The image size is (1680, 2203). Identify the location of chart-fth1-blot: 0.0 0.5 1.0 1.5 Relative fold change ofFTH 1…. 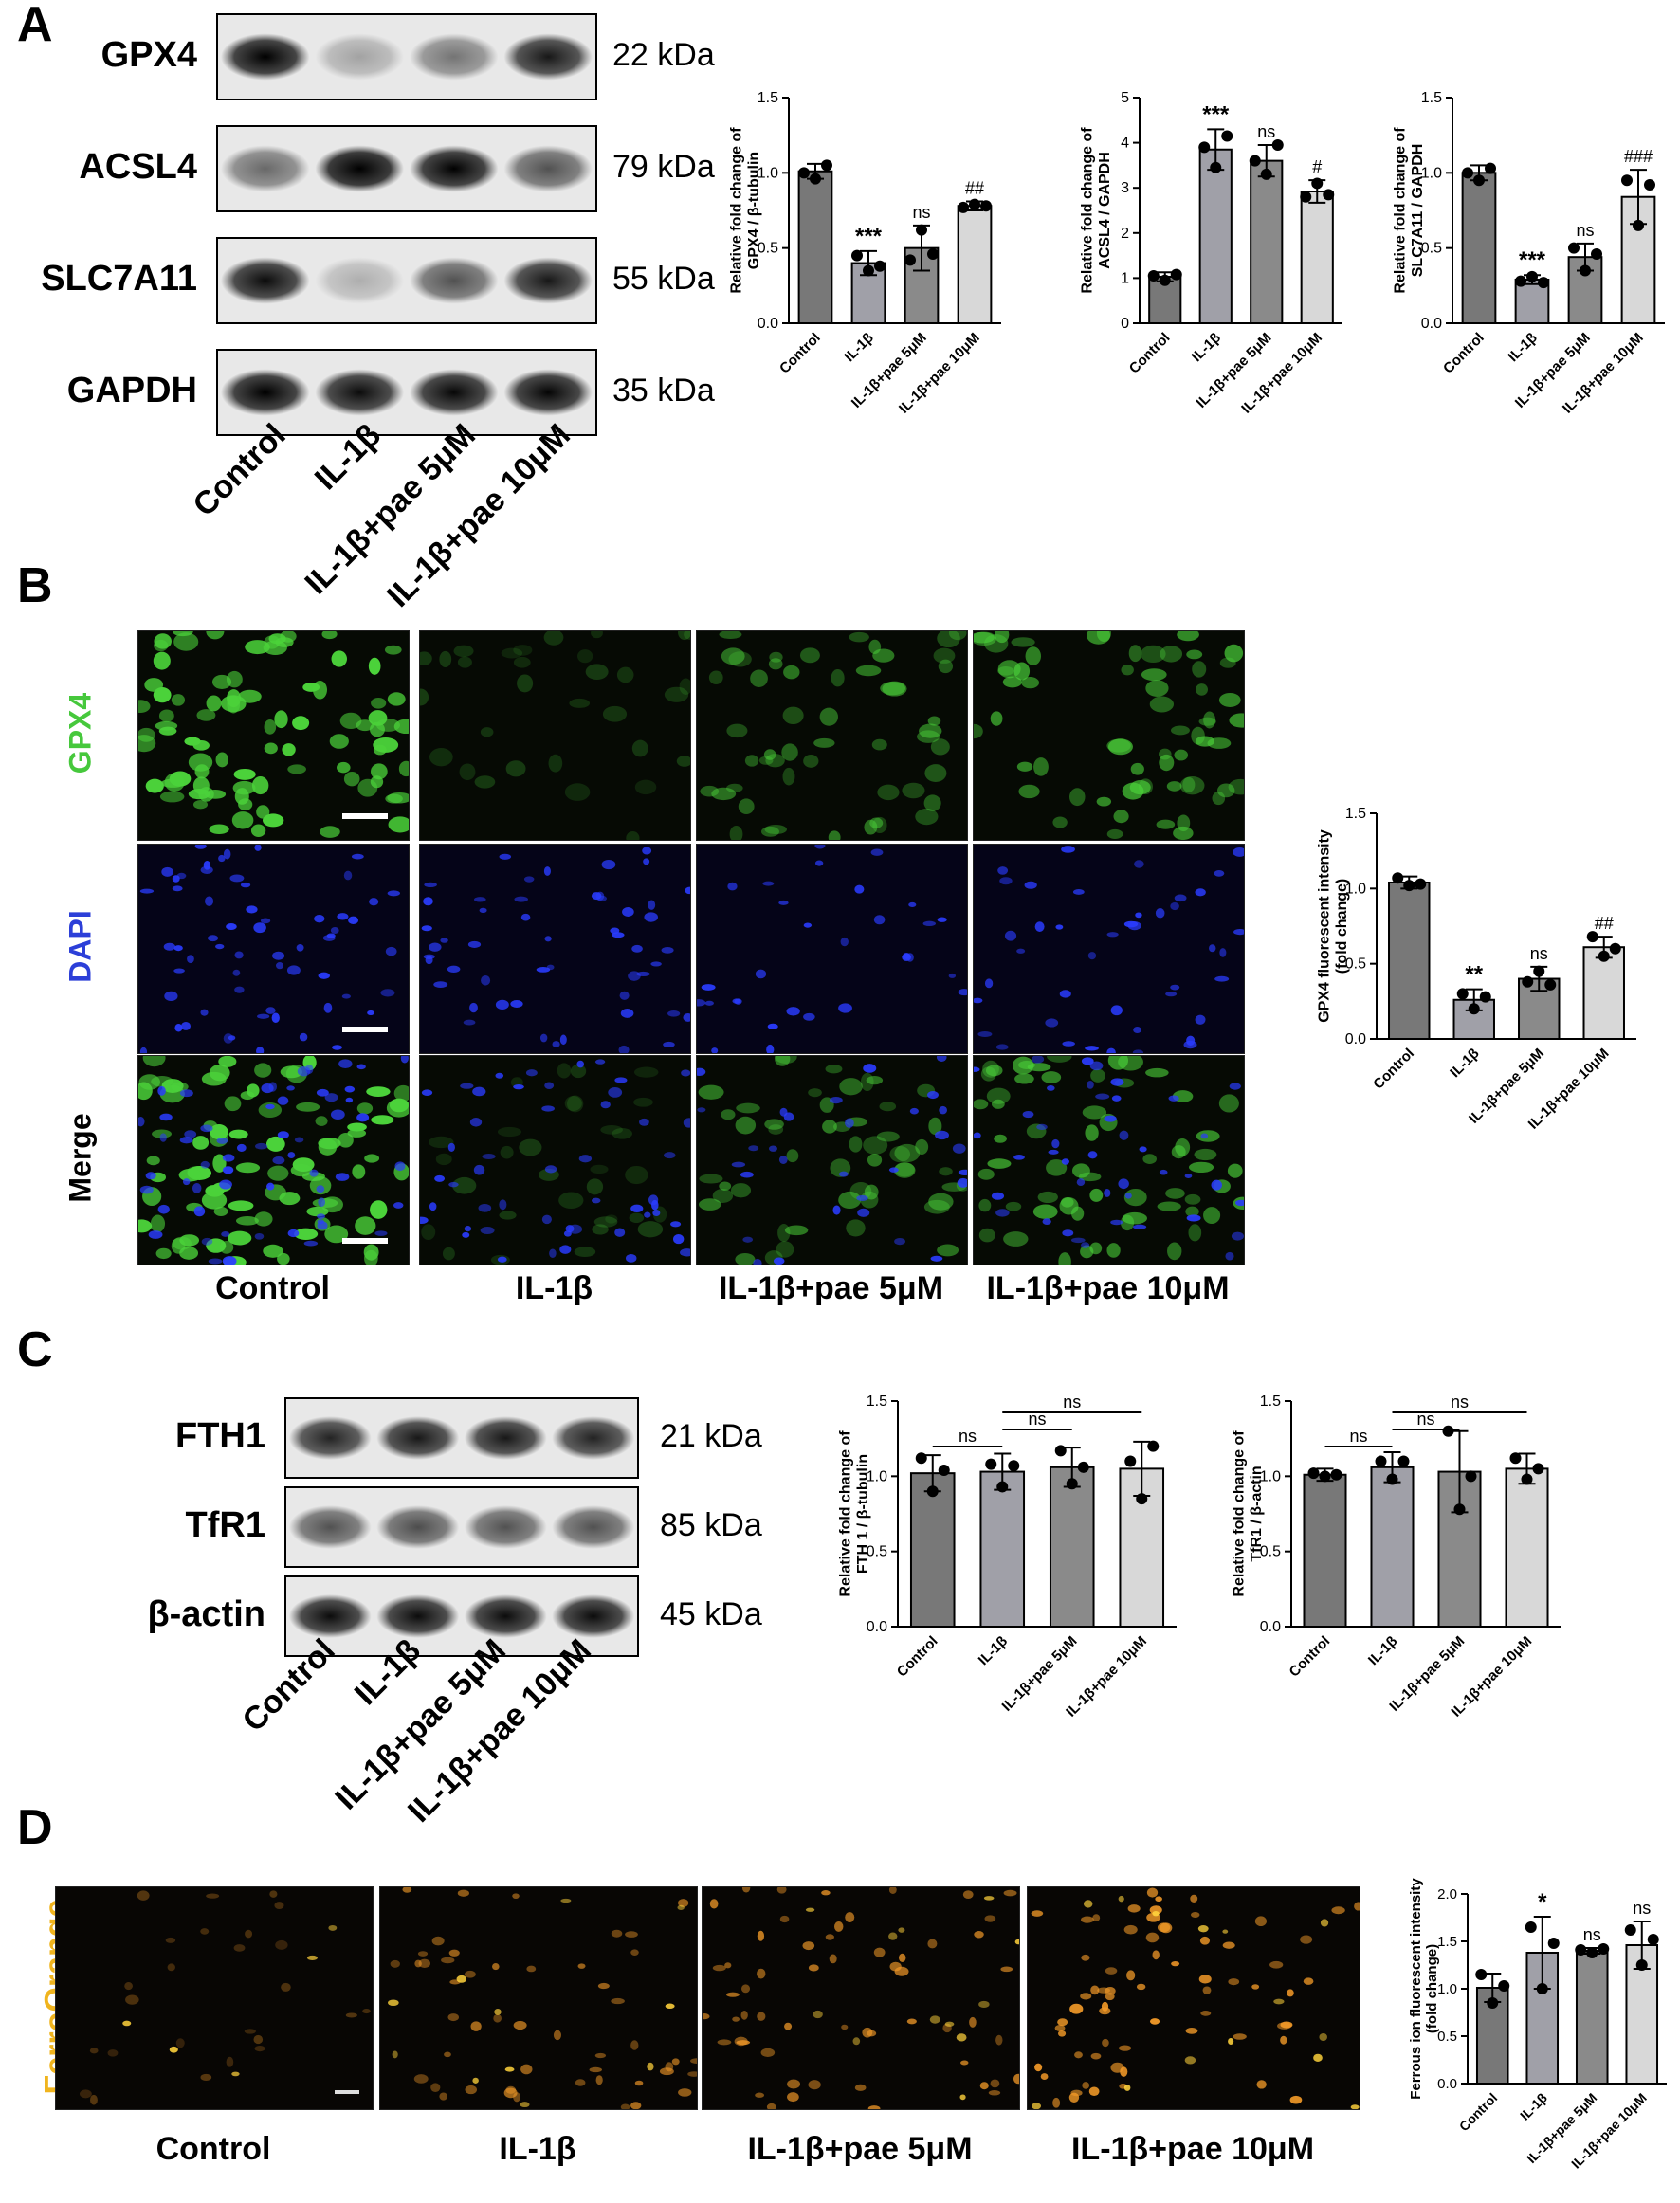
(1007, 1557).